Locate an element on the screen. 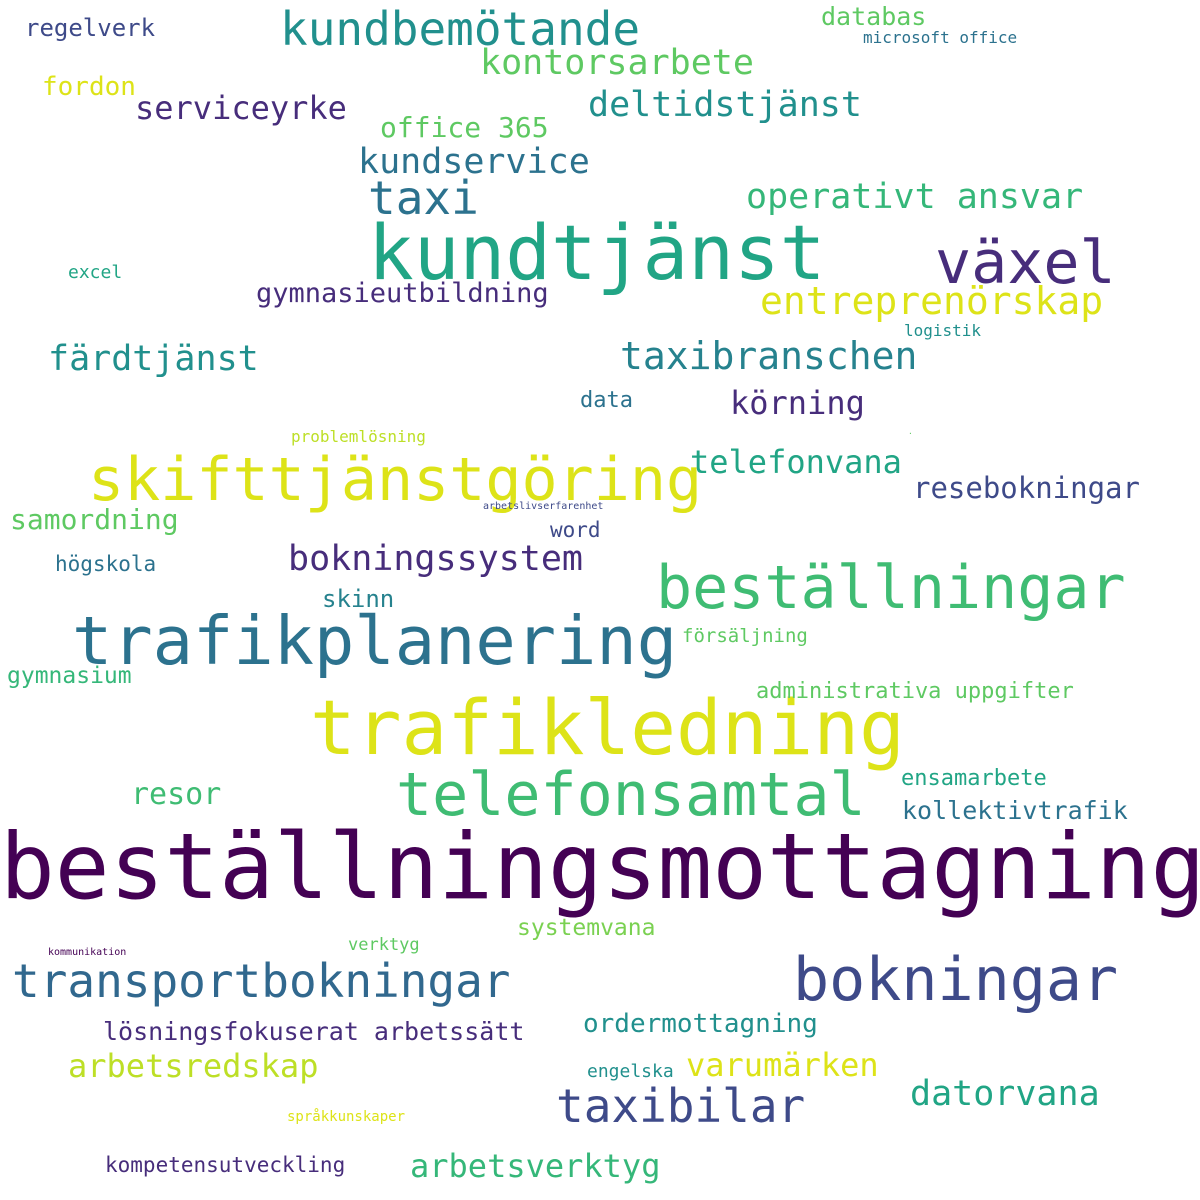 Image resolution: width=1200 pixels, height=1200 pixels. word-skifttjanstgoring: skifttjänstgöring is located at coordinates (395, 480).